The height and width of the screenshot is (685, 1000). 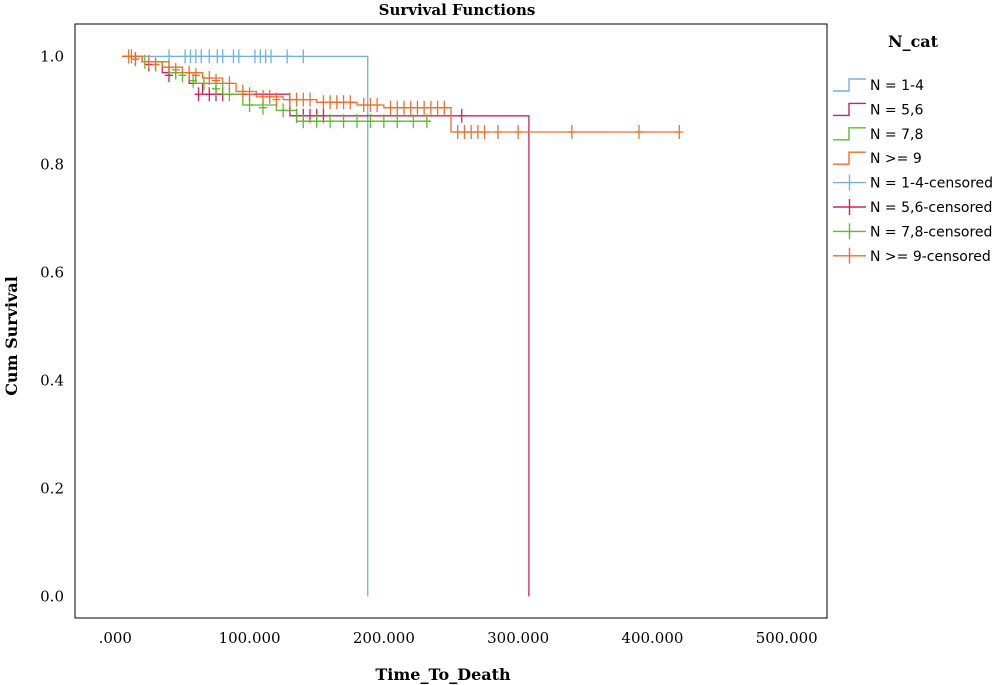 I want to click on legend-label: N = 1-4, so click(x=897, y=86).